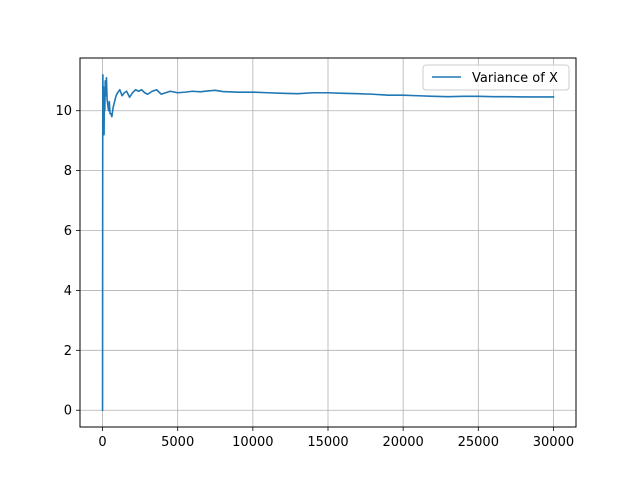  Describe the element at coordinates (68, 411) in the screenshot. I see `y-tick-label: 0` at that location.